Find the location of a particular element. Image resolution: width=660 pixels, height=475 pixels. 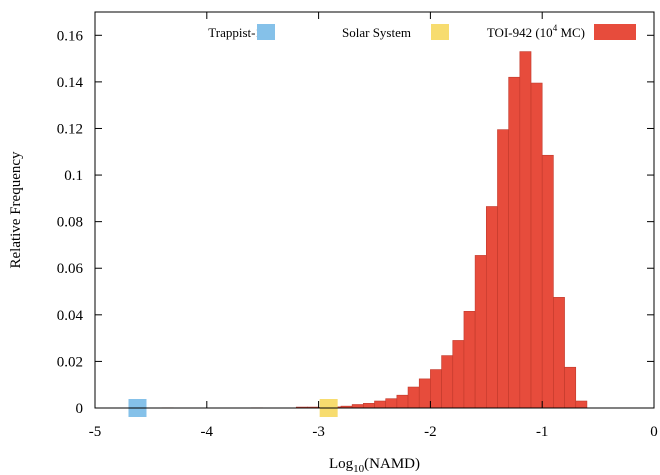

legend-label-toi-942-sup: 4 is located at coordinates (555, 28).